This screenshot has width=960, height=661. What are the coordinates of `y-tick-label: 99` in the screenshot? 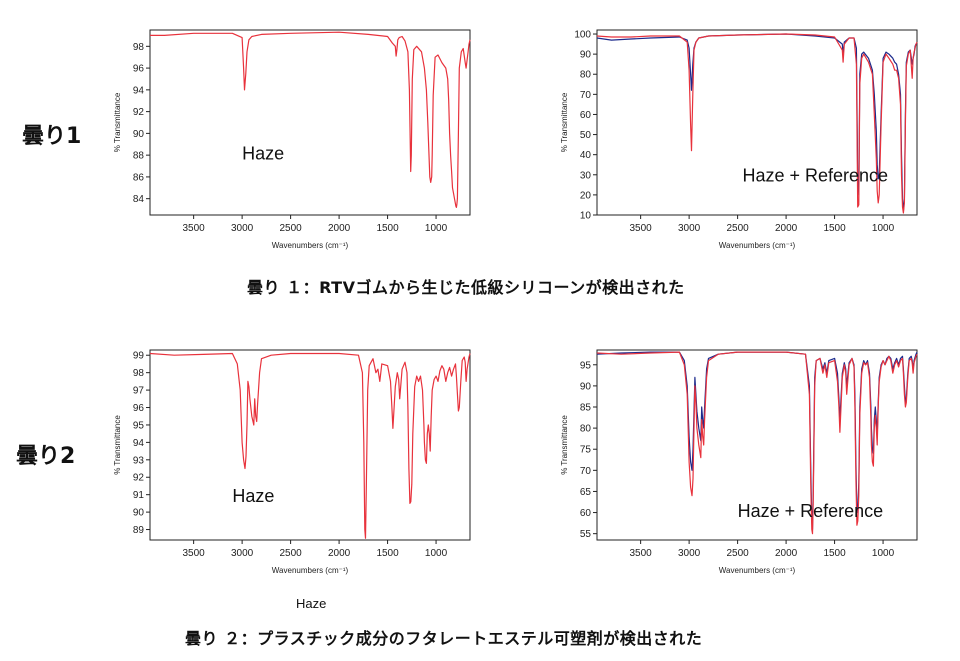 It's located at (139, 356).